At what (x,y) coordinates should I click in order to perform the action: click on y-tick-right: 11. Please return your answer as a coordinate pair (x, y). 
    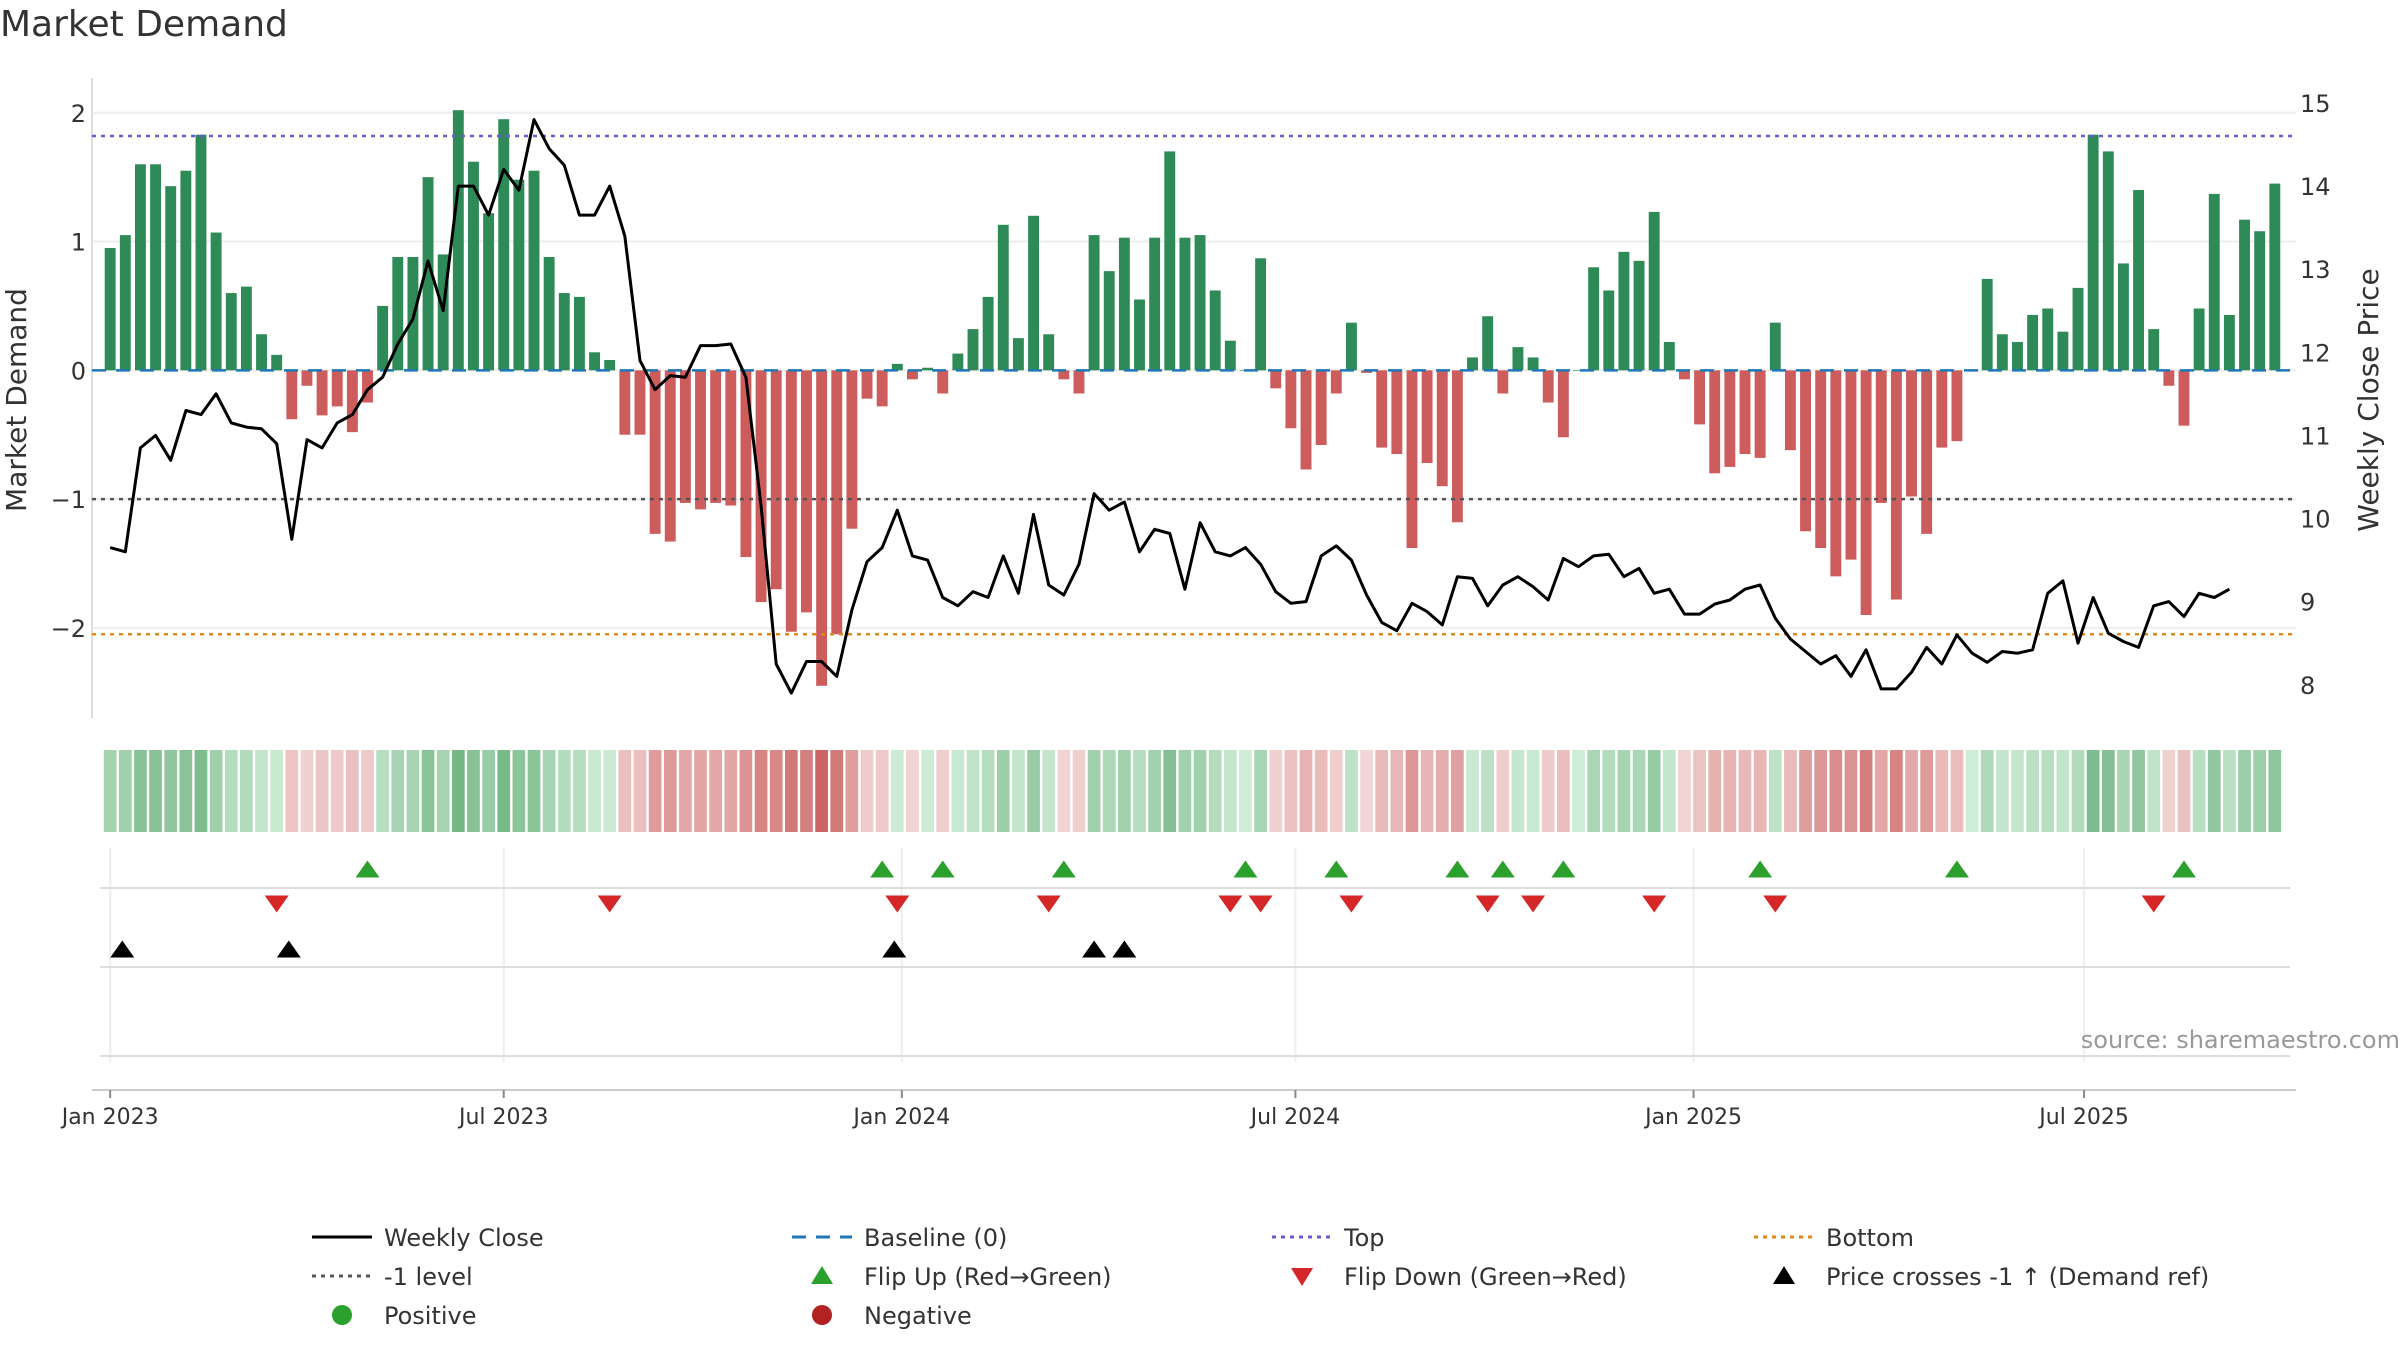
    Looking at the image, I should click on (2315, 436).